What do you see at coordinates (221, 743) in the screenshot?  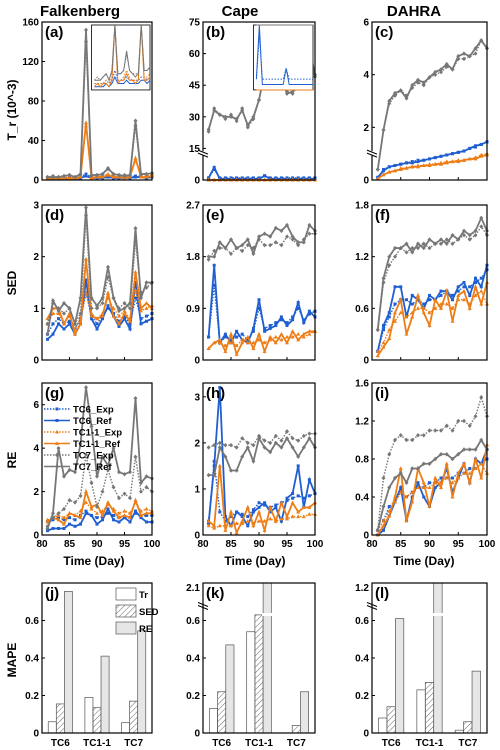 I see `category-label: TC6` at bounding box center [221, 743].